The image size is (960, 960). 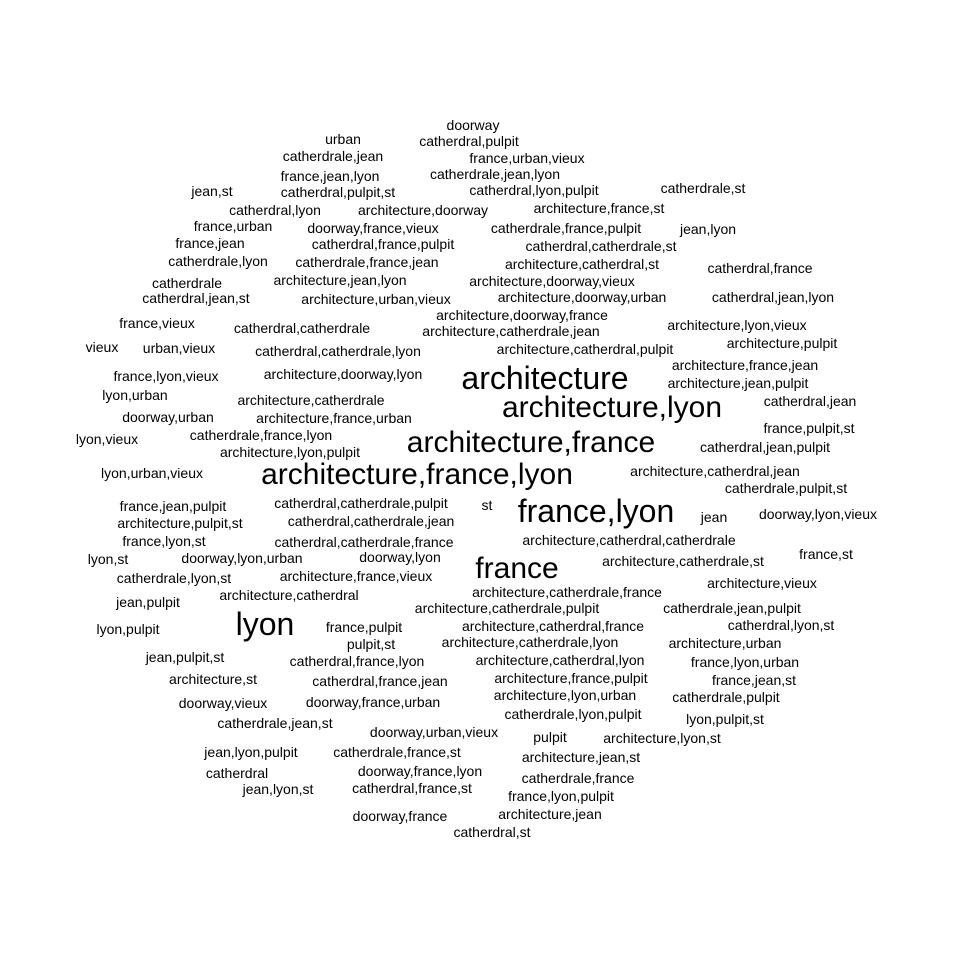 I want to click on word-cloud-term: architecture,france,pulpit, so click(x=571, y=678).